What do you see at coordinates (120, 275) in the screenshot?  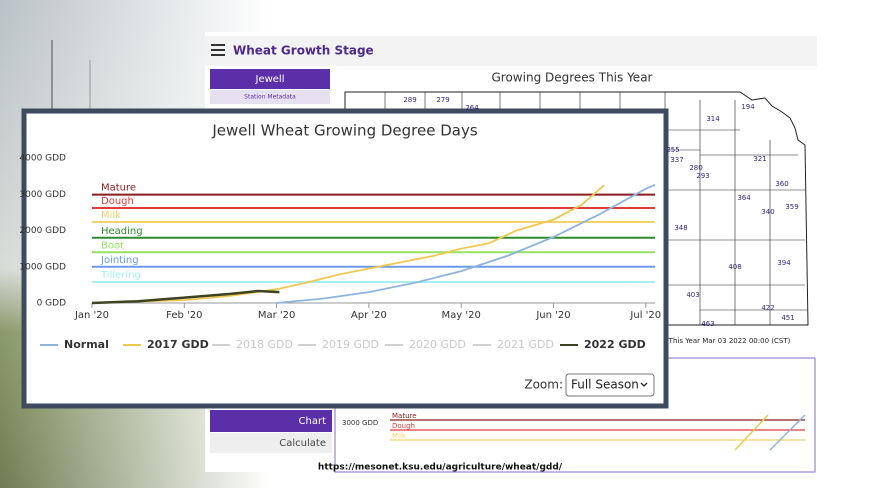 I see `stage-label: Tillering` at bounding box center [120, 275].